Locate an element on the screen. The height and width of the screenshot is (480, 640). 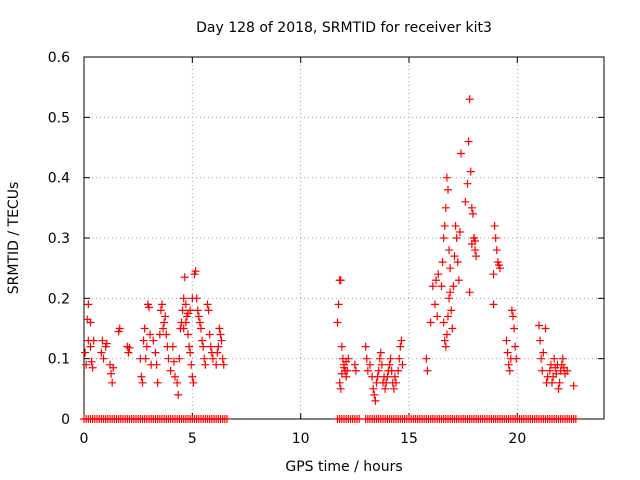
y-tick-label: 0.2 is located at coordinates (59, 299).